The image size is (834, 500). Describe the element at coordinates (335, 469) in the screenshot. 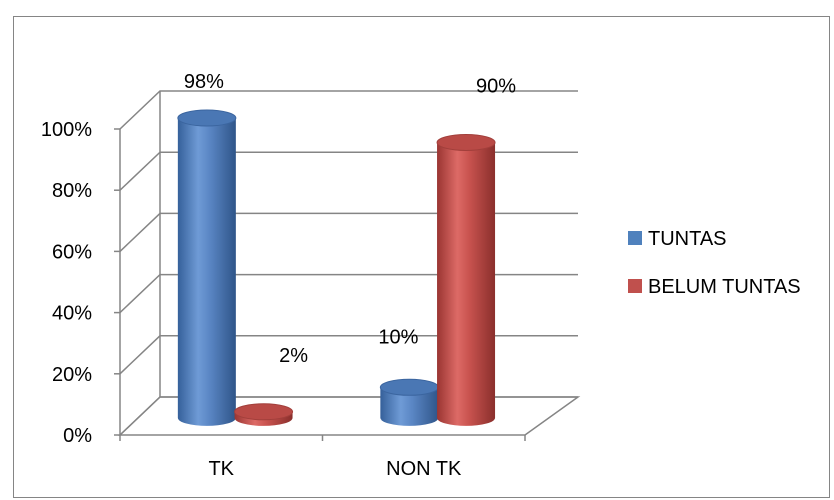

I see `x-axis: TK NON TK` at that location.